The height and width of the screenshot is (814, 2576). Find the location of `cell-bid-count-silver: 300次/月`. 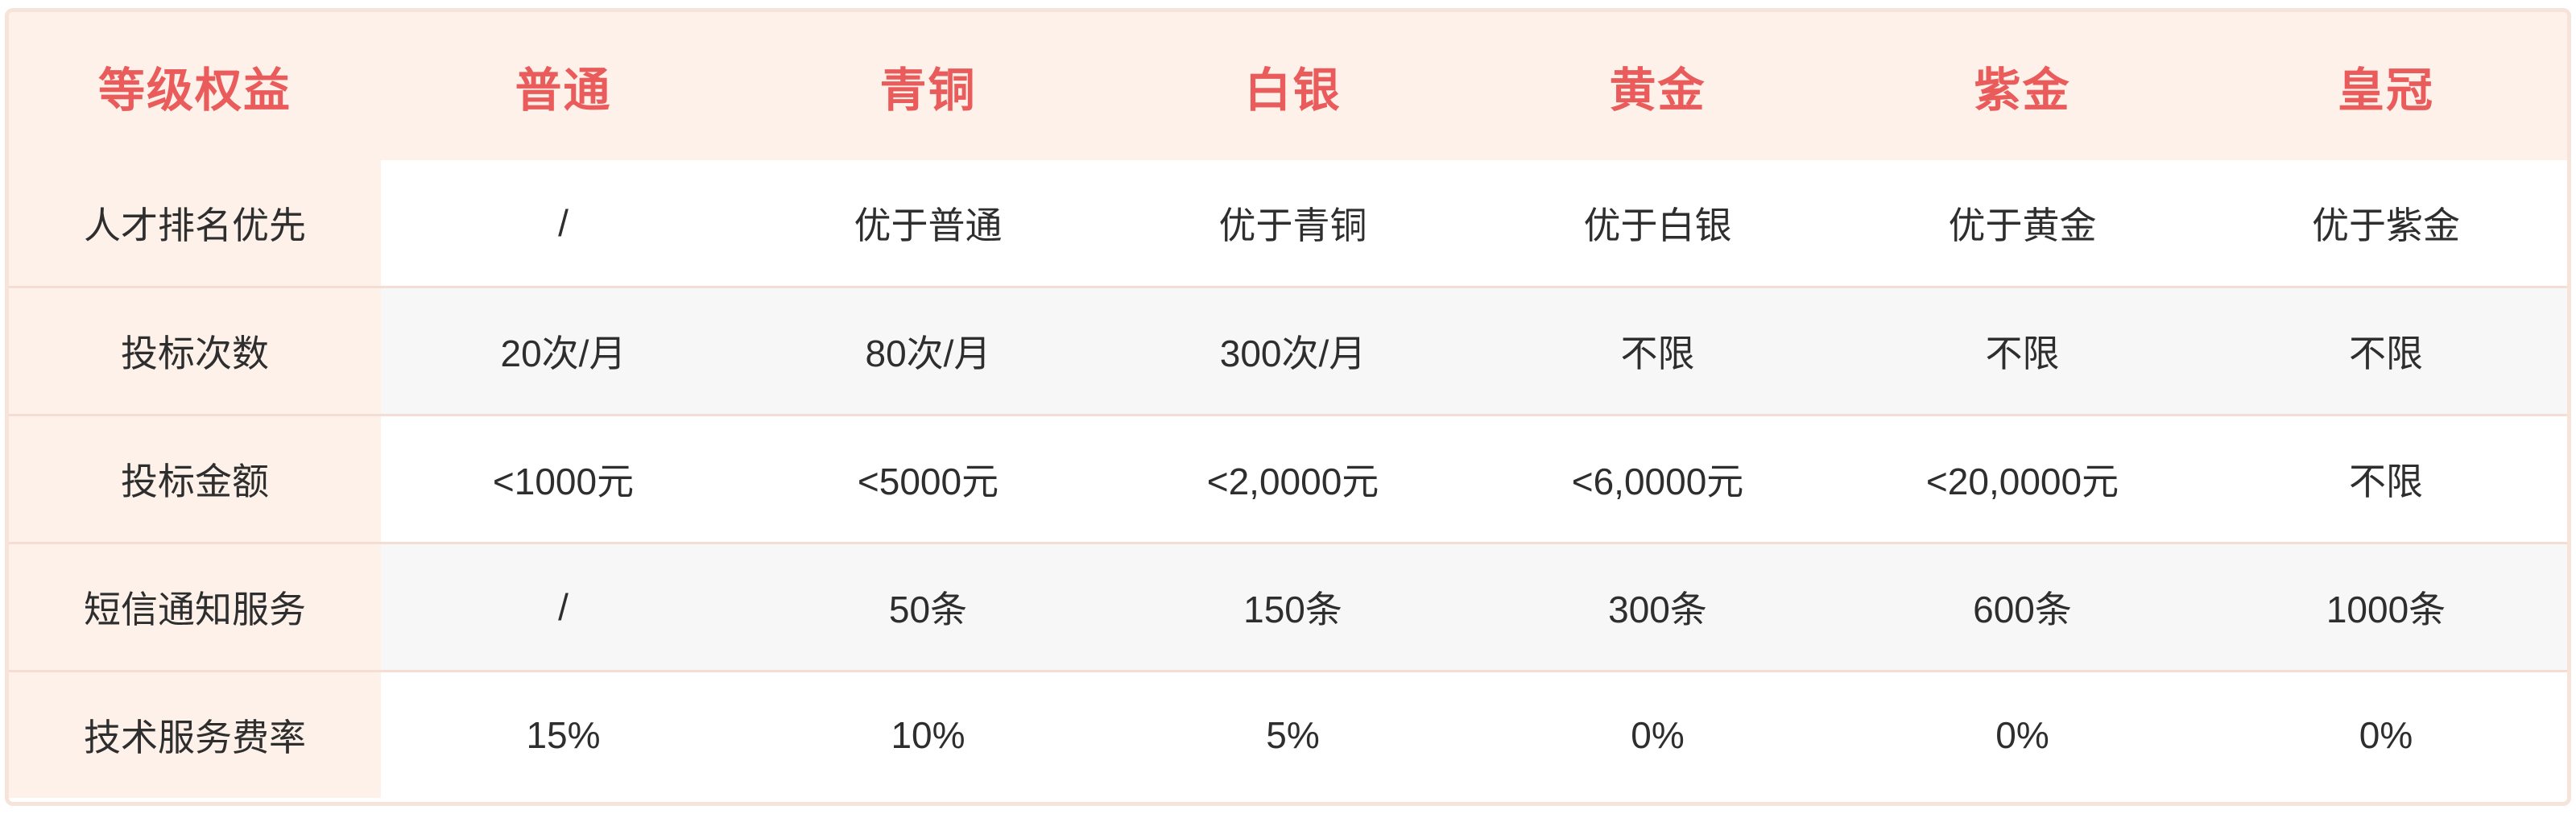

cell-bid-count-silver: 300次/月 is located at coordinates (1292, 351).